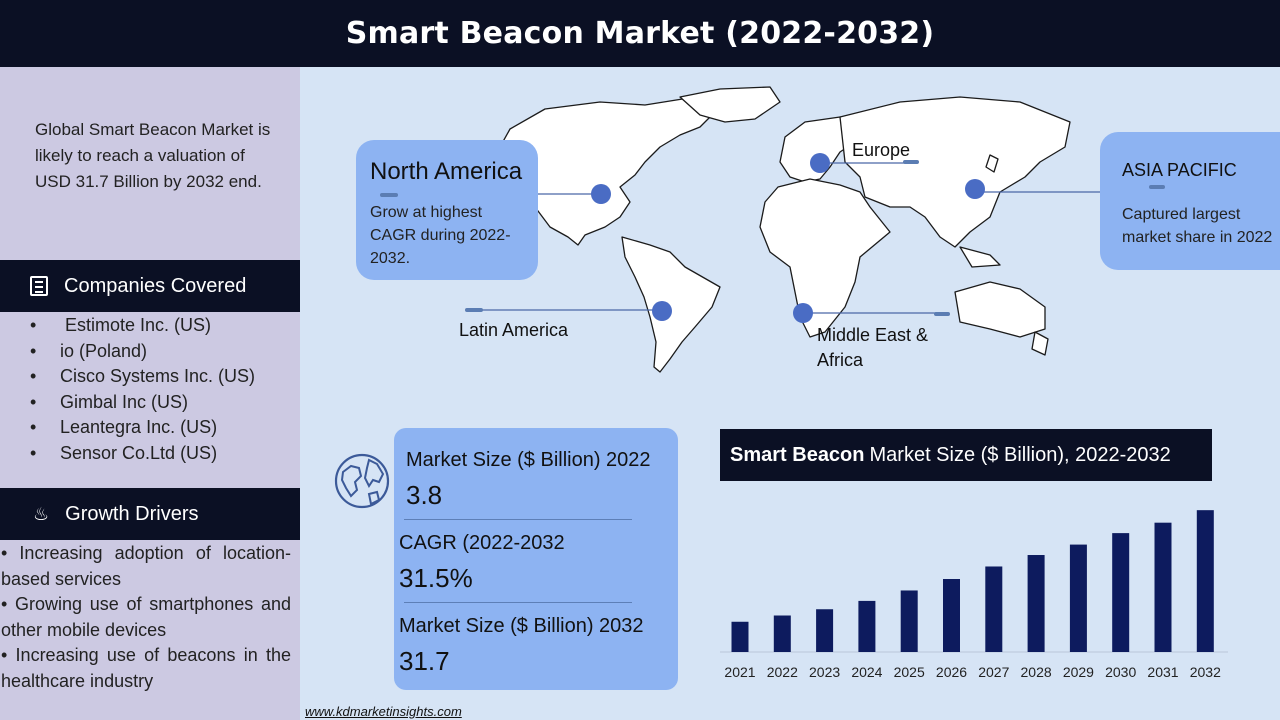  Describe the element at coordinates (150, 454) in the screenshot. I see `list-item: Sensor Co.Ltd (US)` at that location.